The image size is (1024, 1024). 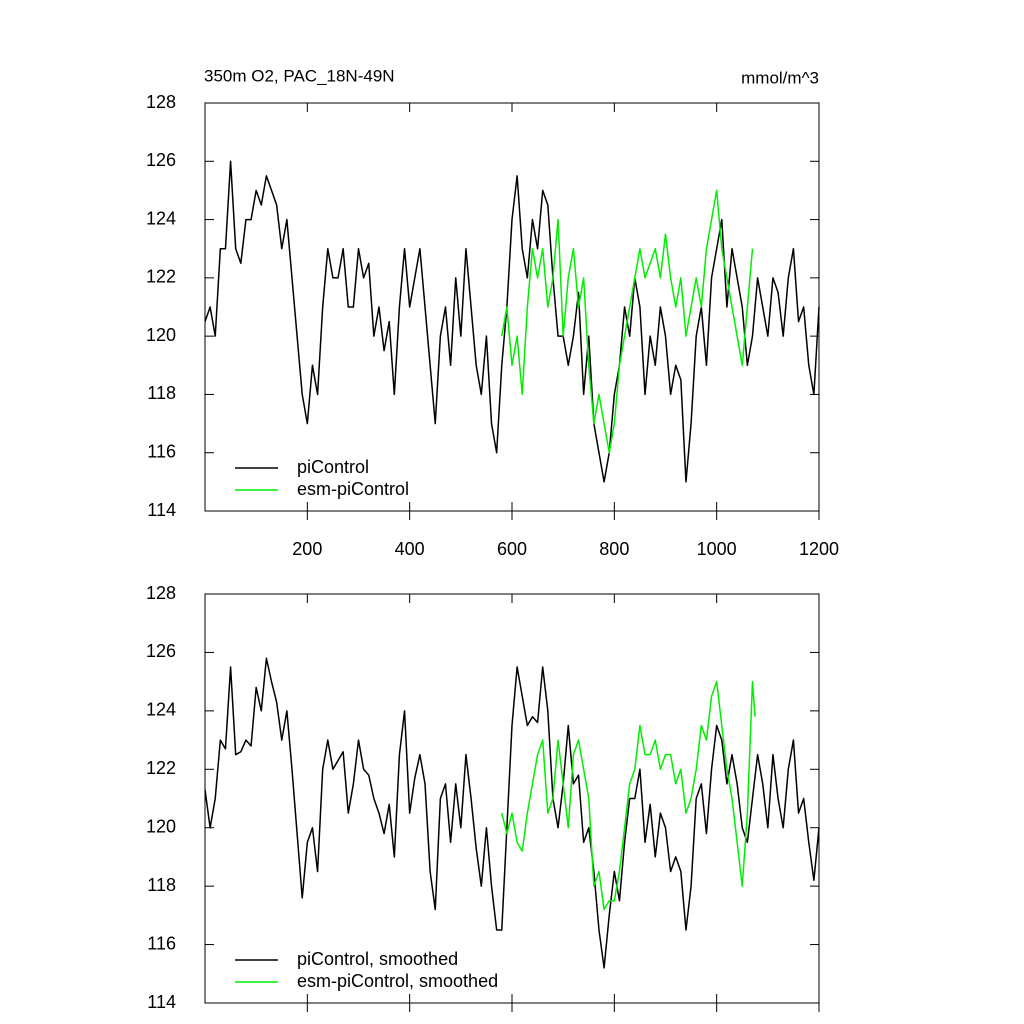 What do you see at coordinates (614, 549) in the screenshot?
I see `x-tick-label: 800` at bounding box center [614, 549].